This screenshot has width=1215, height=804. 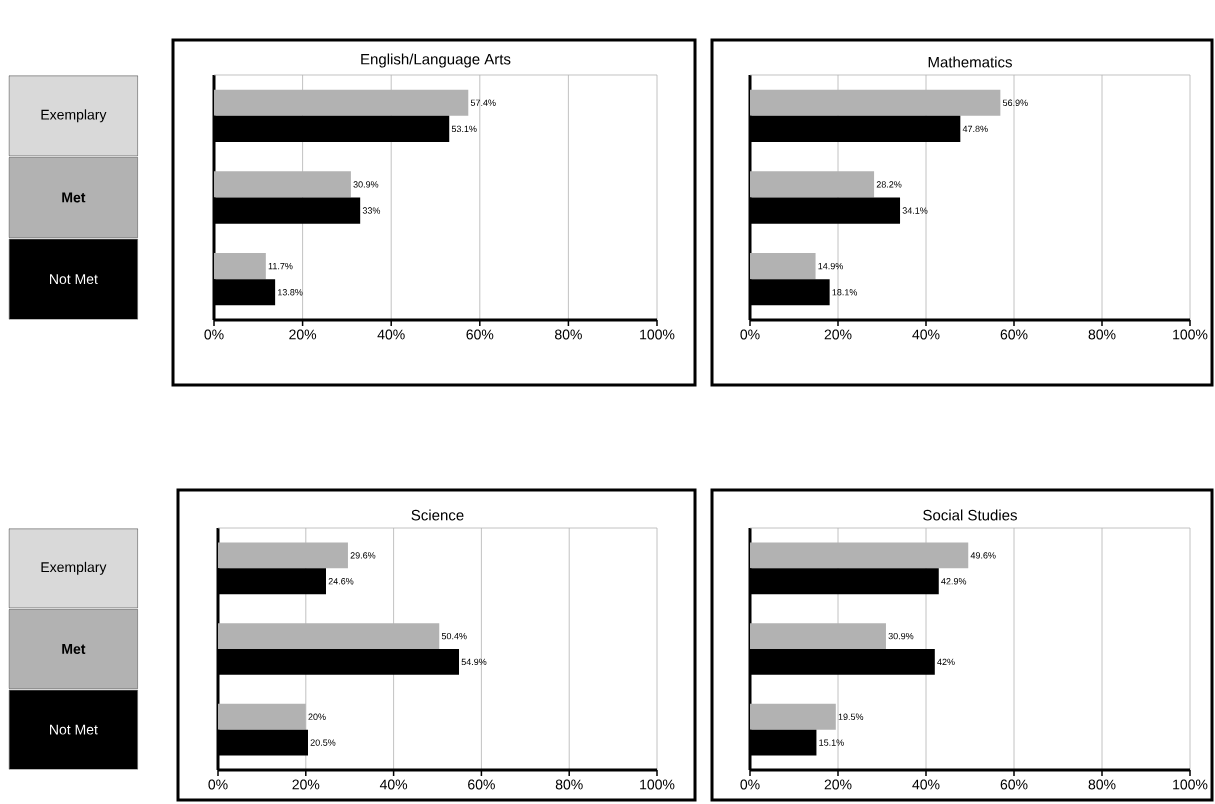 I want to click on data-label: 20.5%, so click(x=323, y=742).